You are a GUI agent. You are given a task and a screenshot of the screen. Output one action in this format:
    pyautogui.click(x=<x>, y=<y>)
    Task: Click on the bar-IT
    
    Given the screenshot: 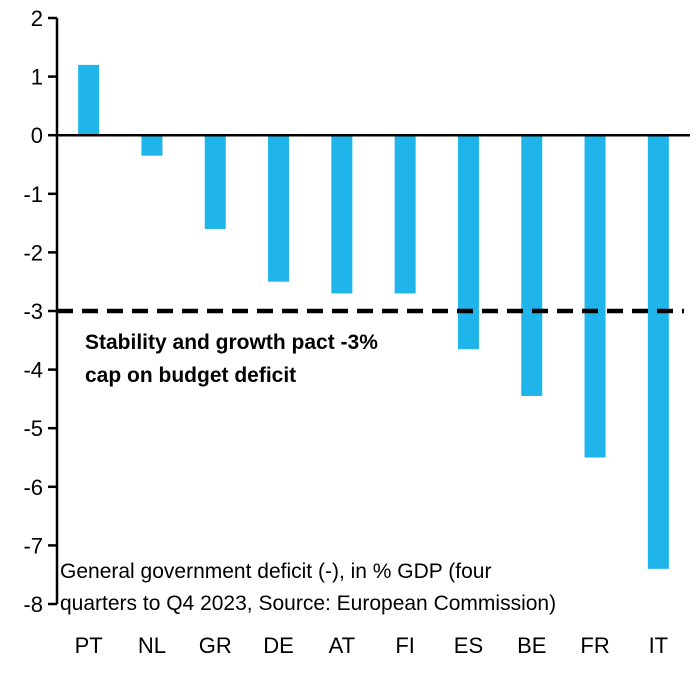 What is the action you would take?
    pyautogui.click(x=658, y=352)
    